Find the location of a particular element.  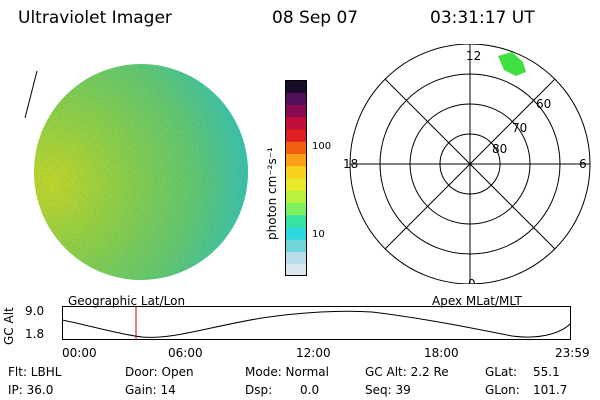

alt-plot-left-title: Geographic Lat/Lon is located at coordinates (127, 301).